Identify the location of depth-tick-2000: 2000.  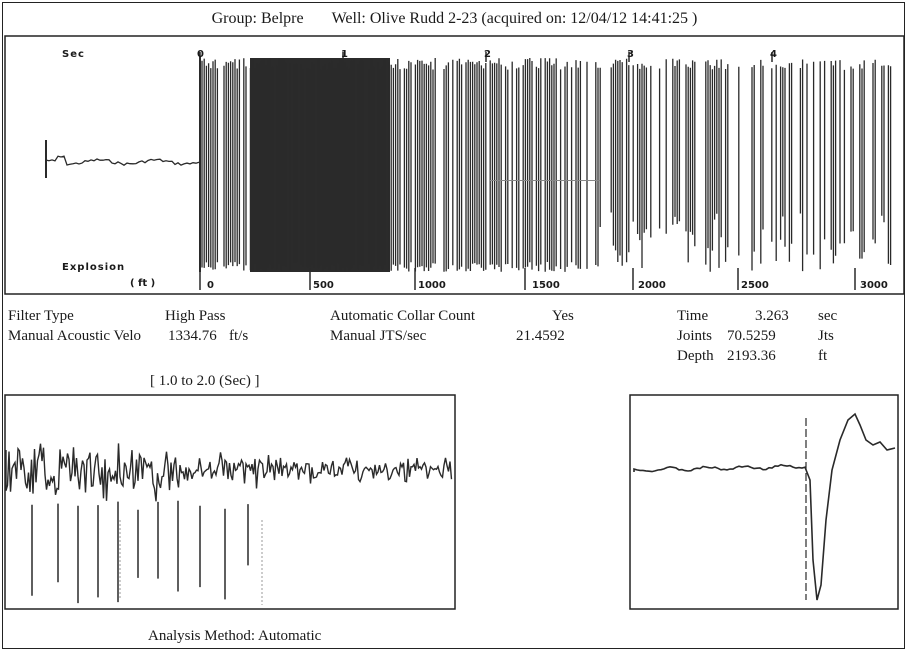
(652, 285).